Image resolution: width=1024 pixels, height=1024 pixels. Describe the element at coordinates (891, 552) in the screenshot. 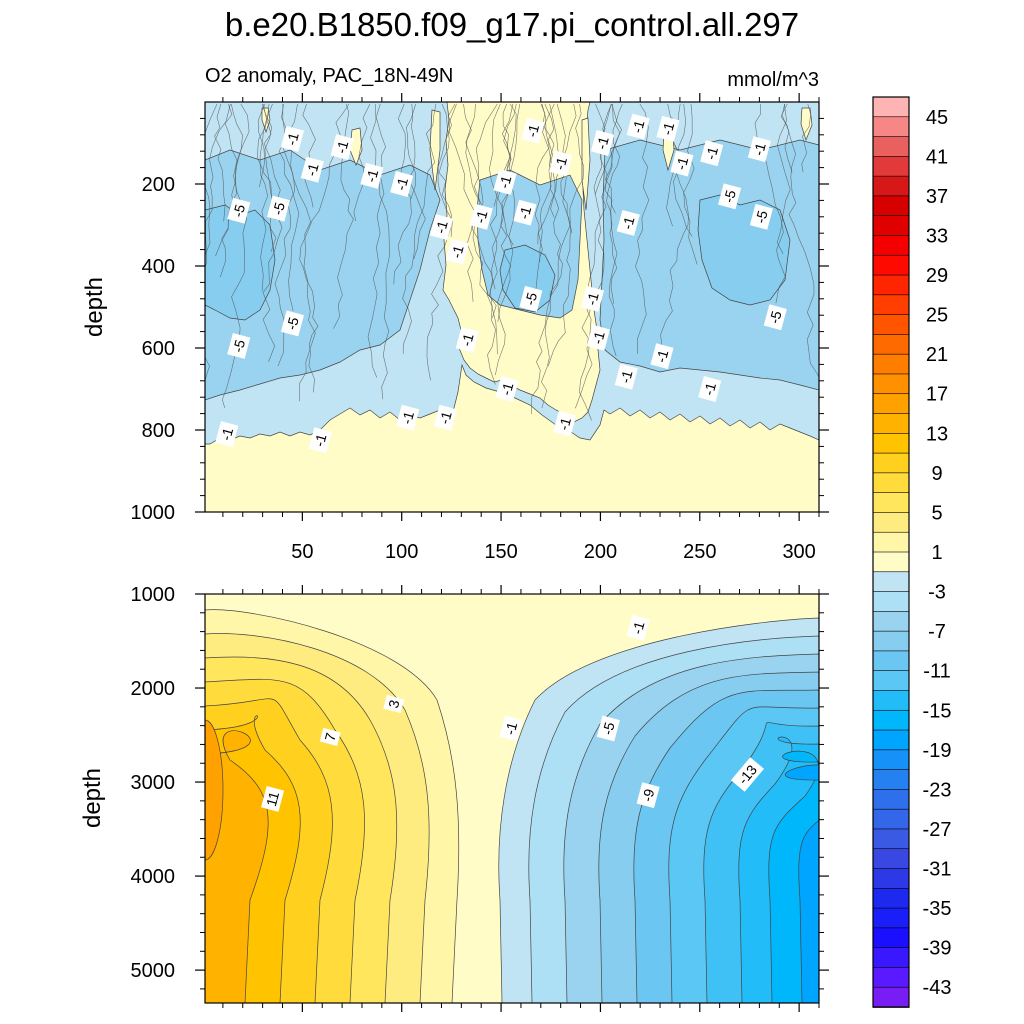

I see `colorbar-frame` at that location.